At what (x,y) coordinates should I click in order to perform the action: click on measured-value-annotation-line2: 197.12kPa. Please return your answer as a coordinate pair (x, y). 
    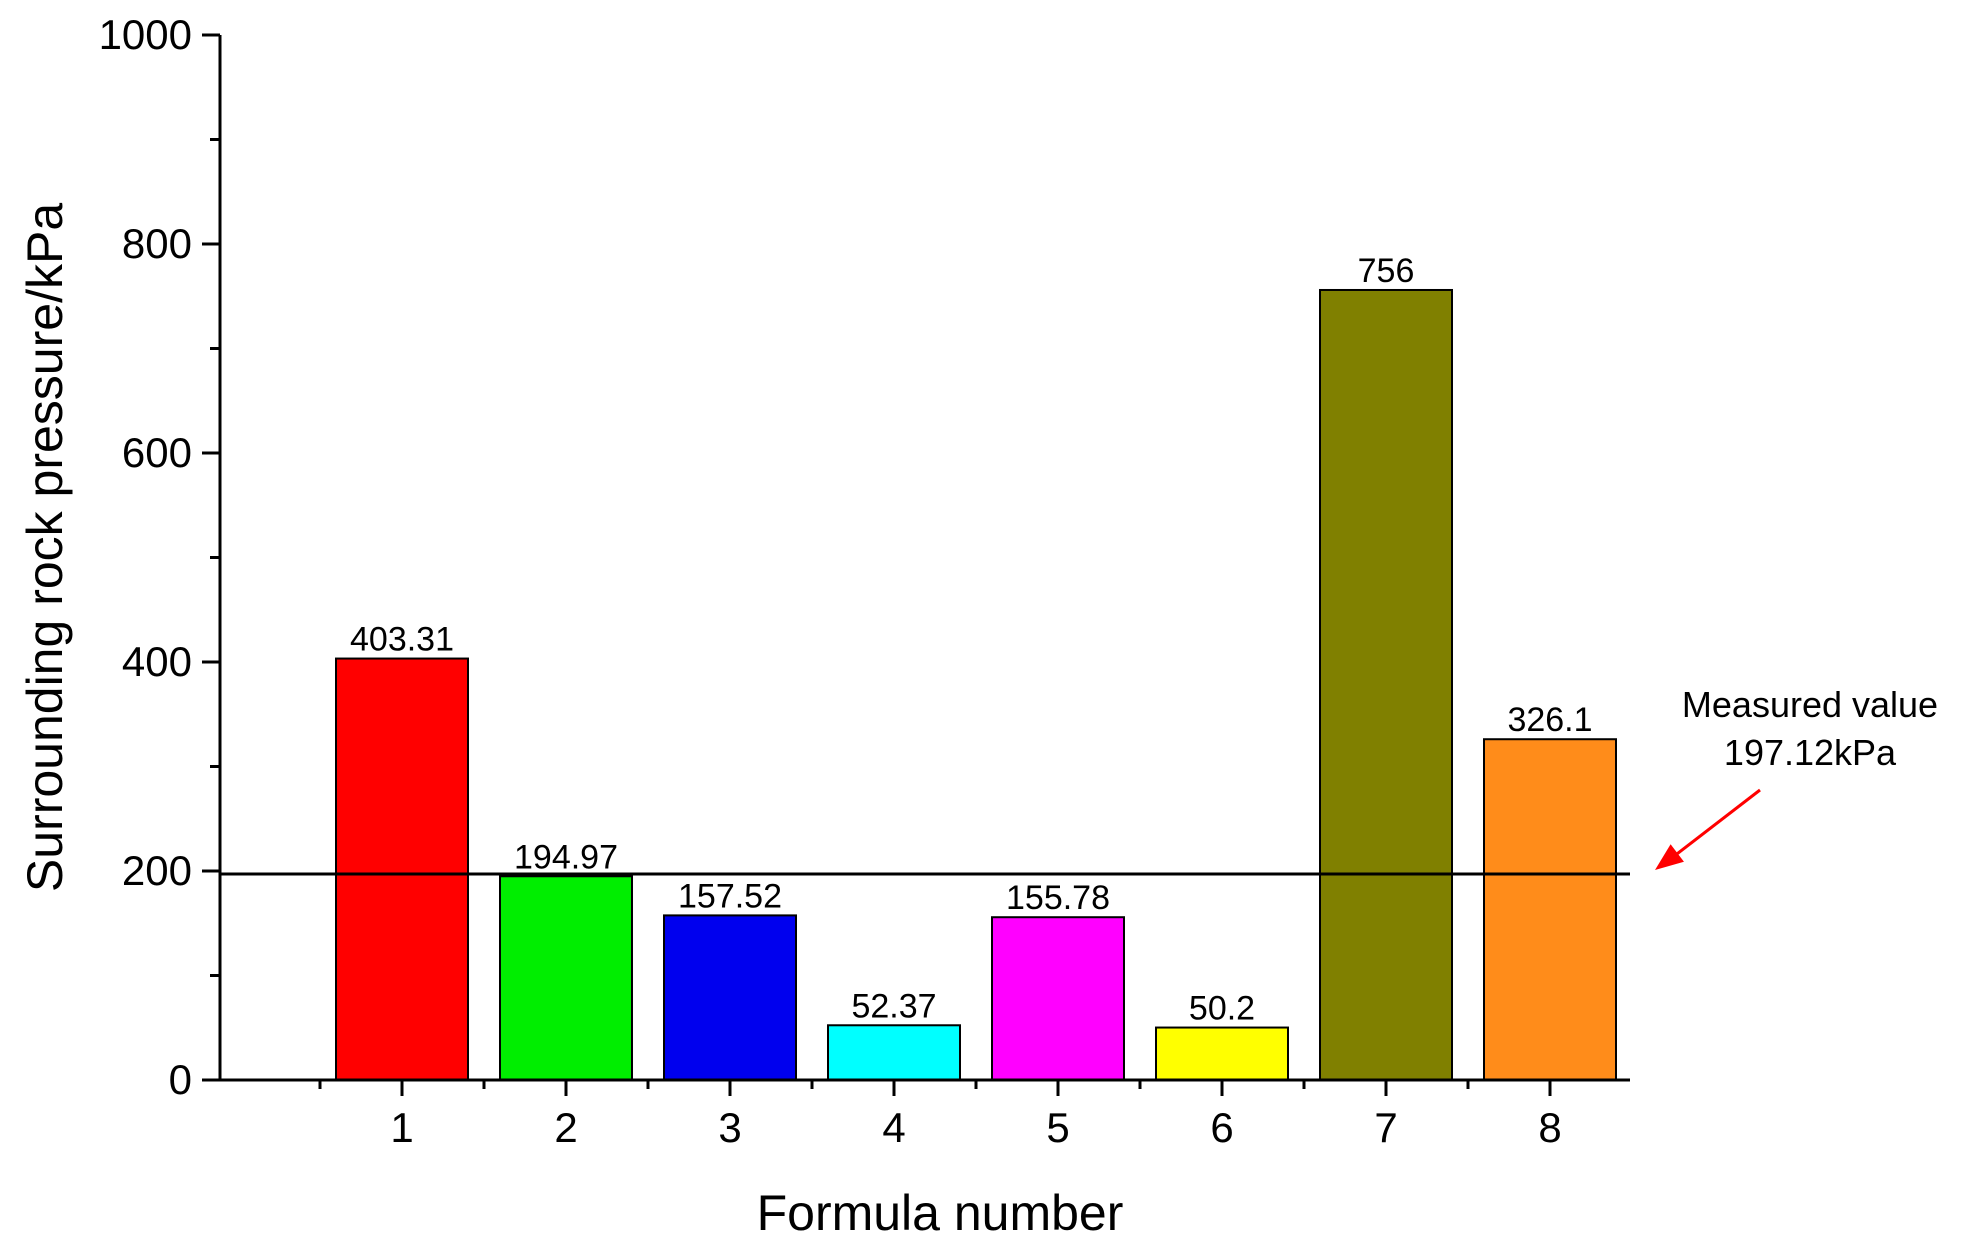
    Looking at the image, I should click on (1810, 752).